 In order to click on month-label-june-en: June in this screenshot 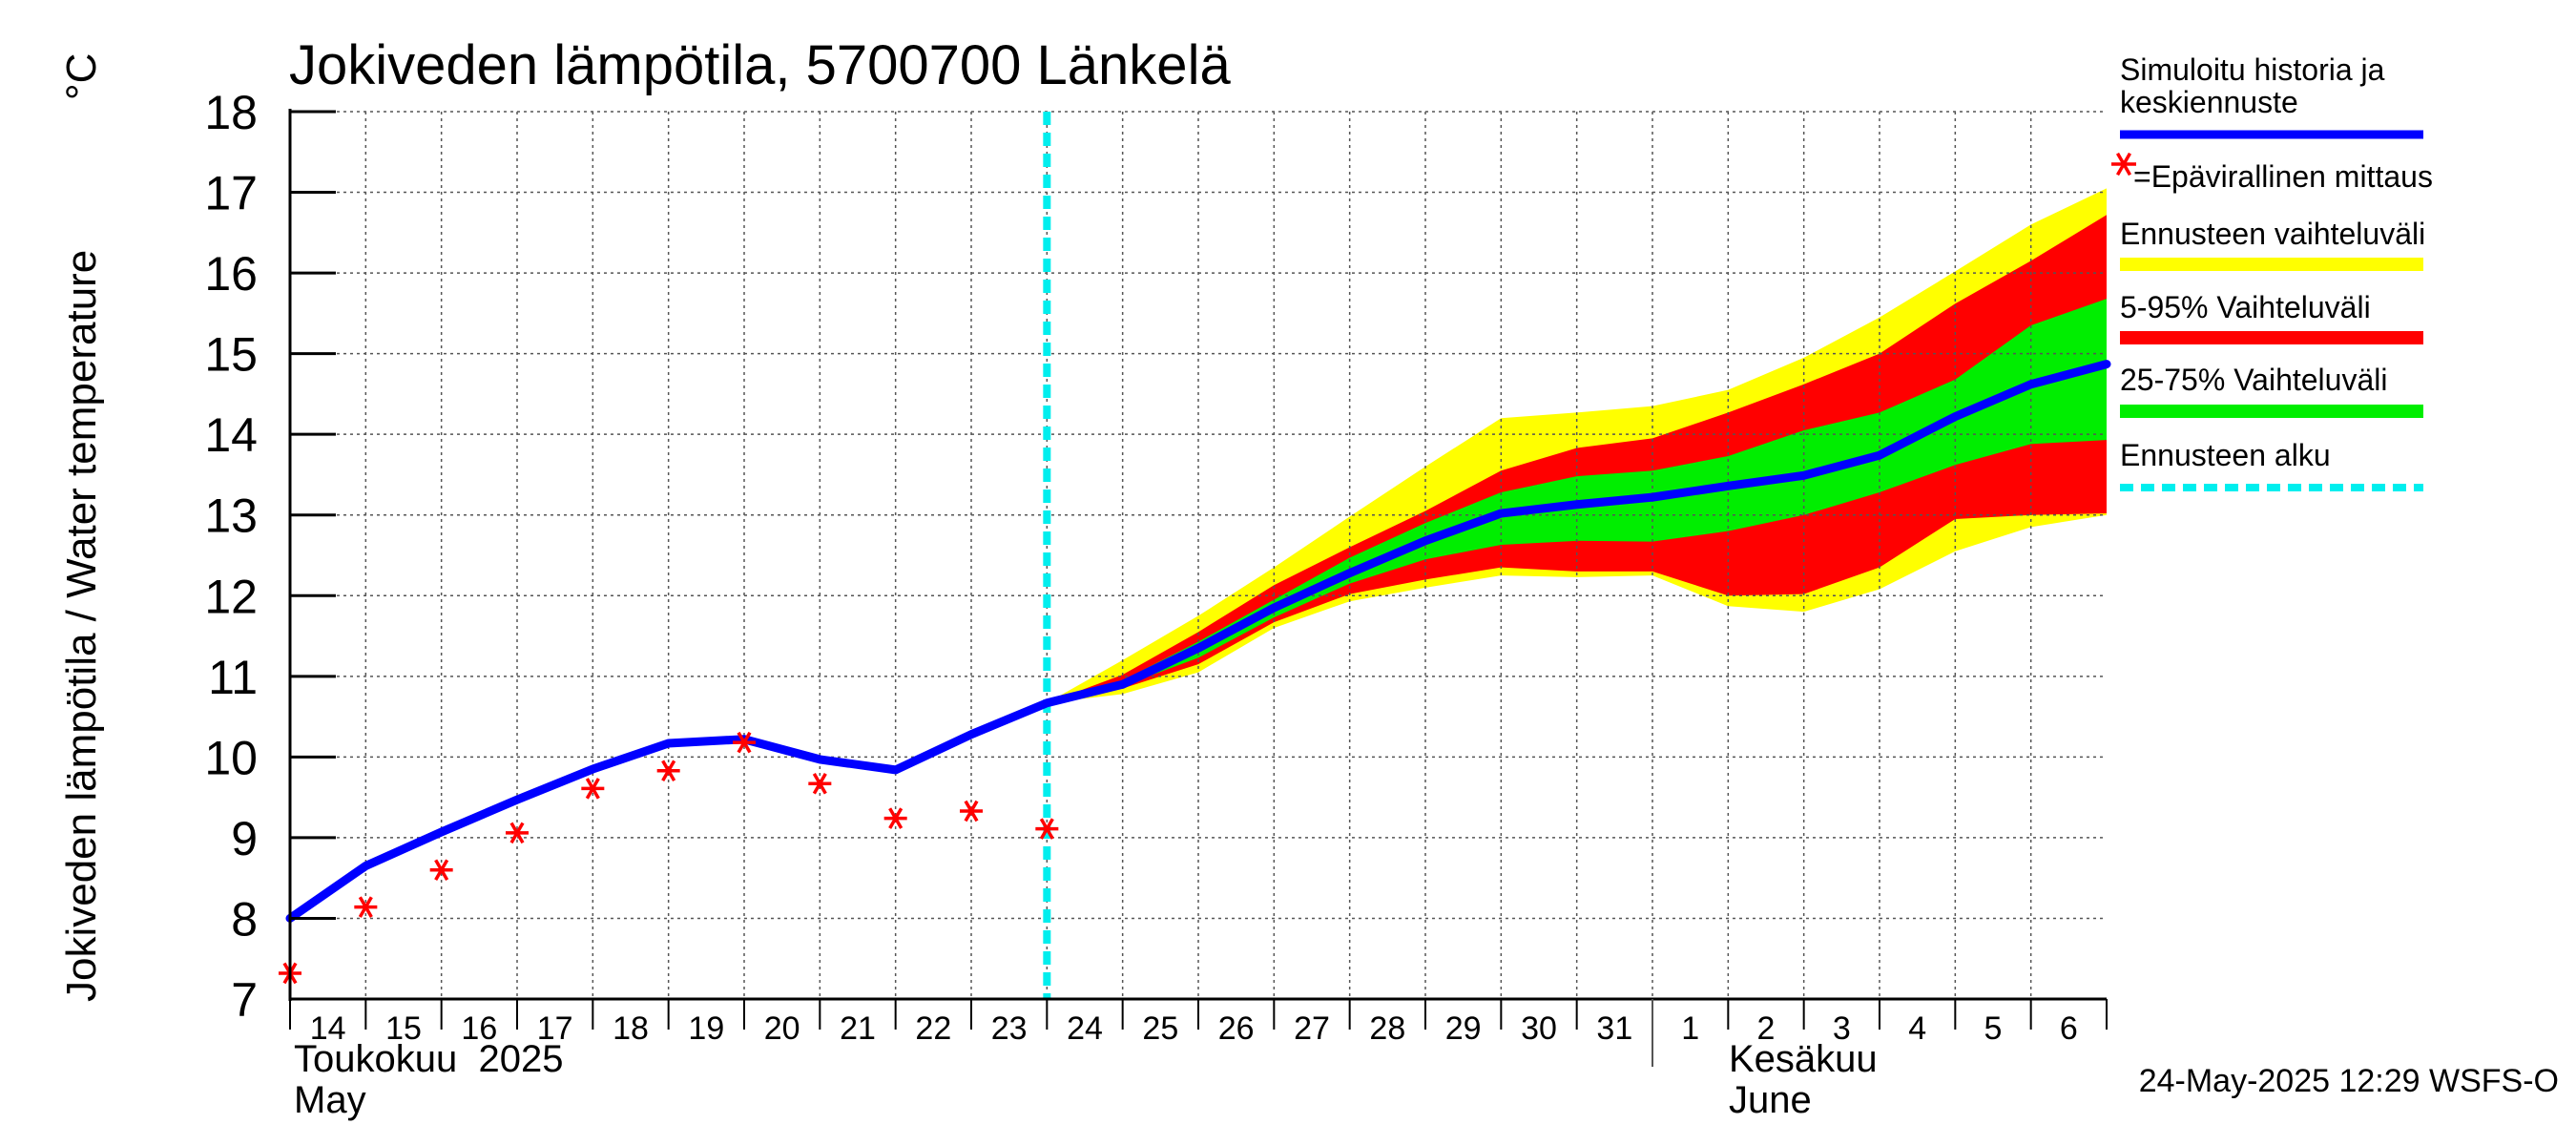, I will do `click(1770, 1100)`.